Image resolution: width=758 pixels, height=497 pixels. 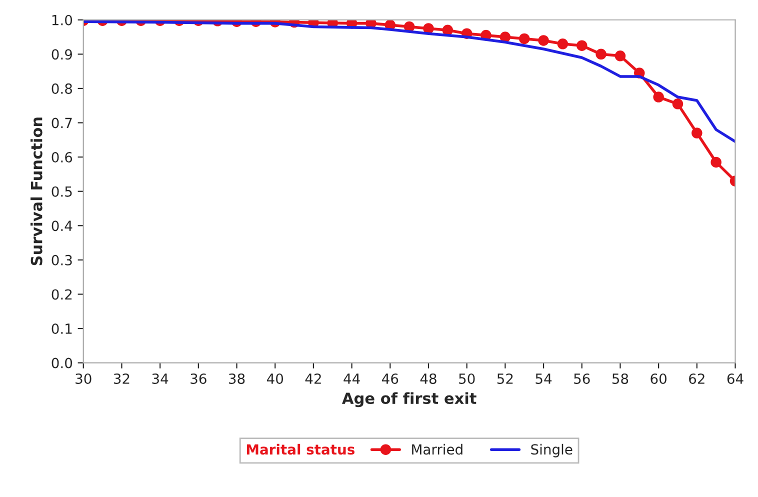 I want to click on x-axis-title: Age of first exit, so click(x=409, y=400).